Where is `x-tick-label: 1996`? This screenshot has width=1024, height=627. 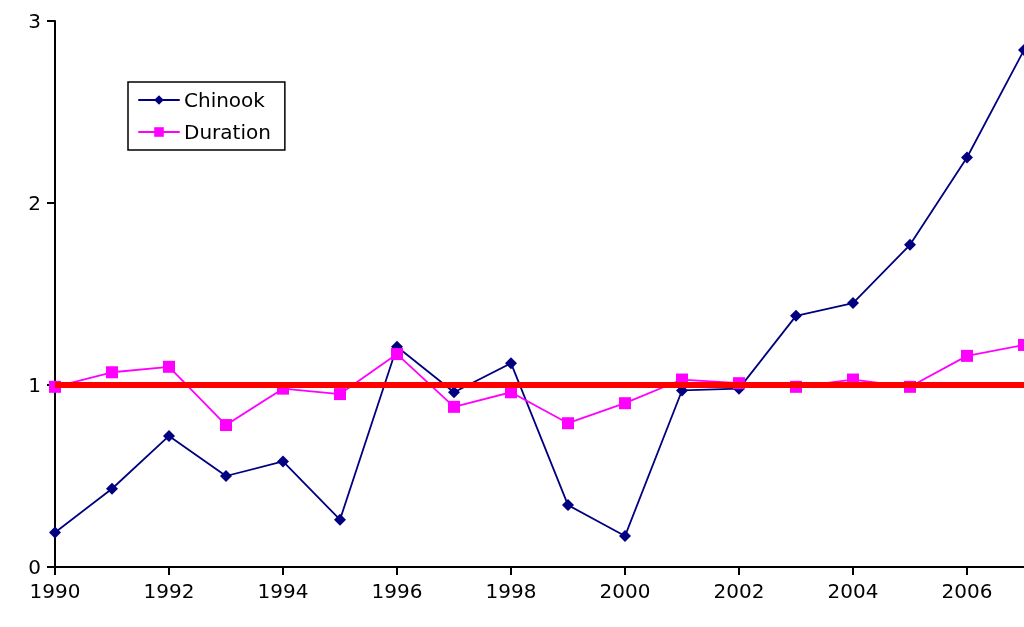
x-tick-label: 1996 is located at coordinates (397, 591).